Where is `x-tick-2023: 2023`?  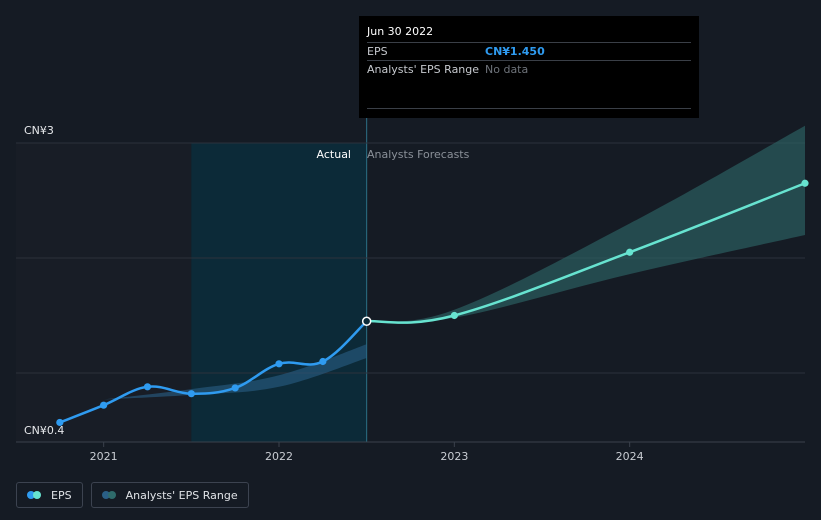
x-tick-2023: 2023 is located at coordinates (454, 456).